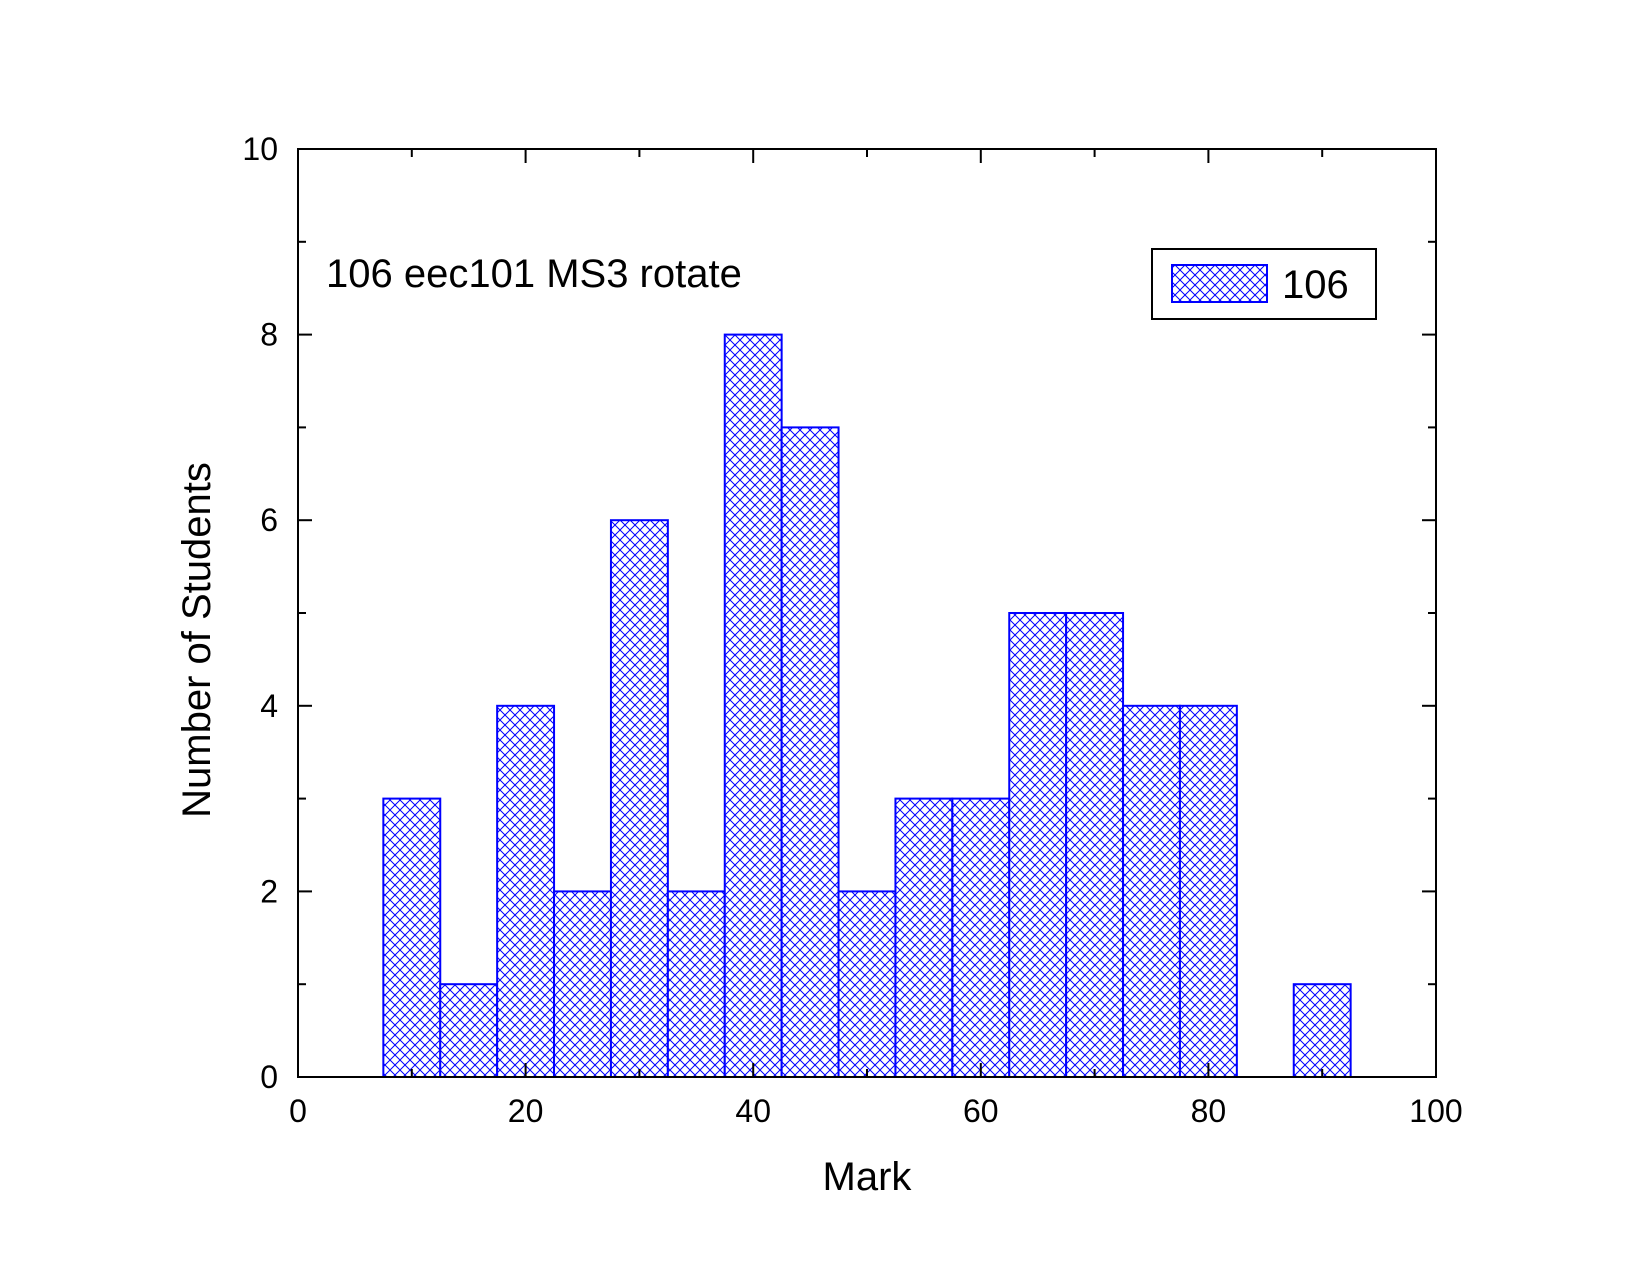 This screenshot has height=1274, width=1650. I want to click on y-tick-label-4: 4, so click(269, 706).